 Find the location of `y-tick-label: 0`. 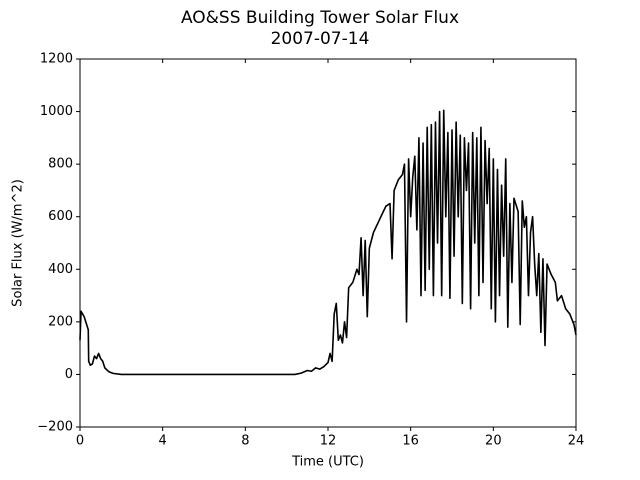

y-tick-label: 0 is located at coordinates (69, 374).